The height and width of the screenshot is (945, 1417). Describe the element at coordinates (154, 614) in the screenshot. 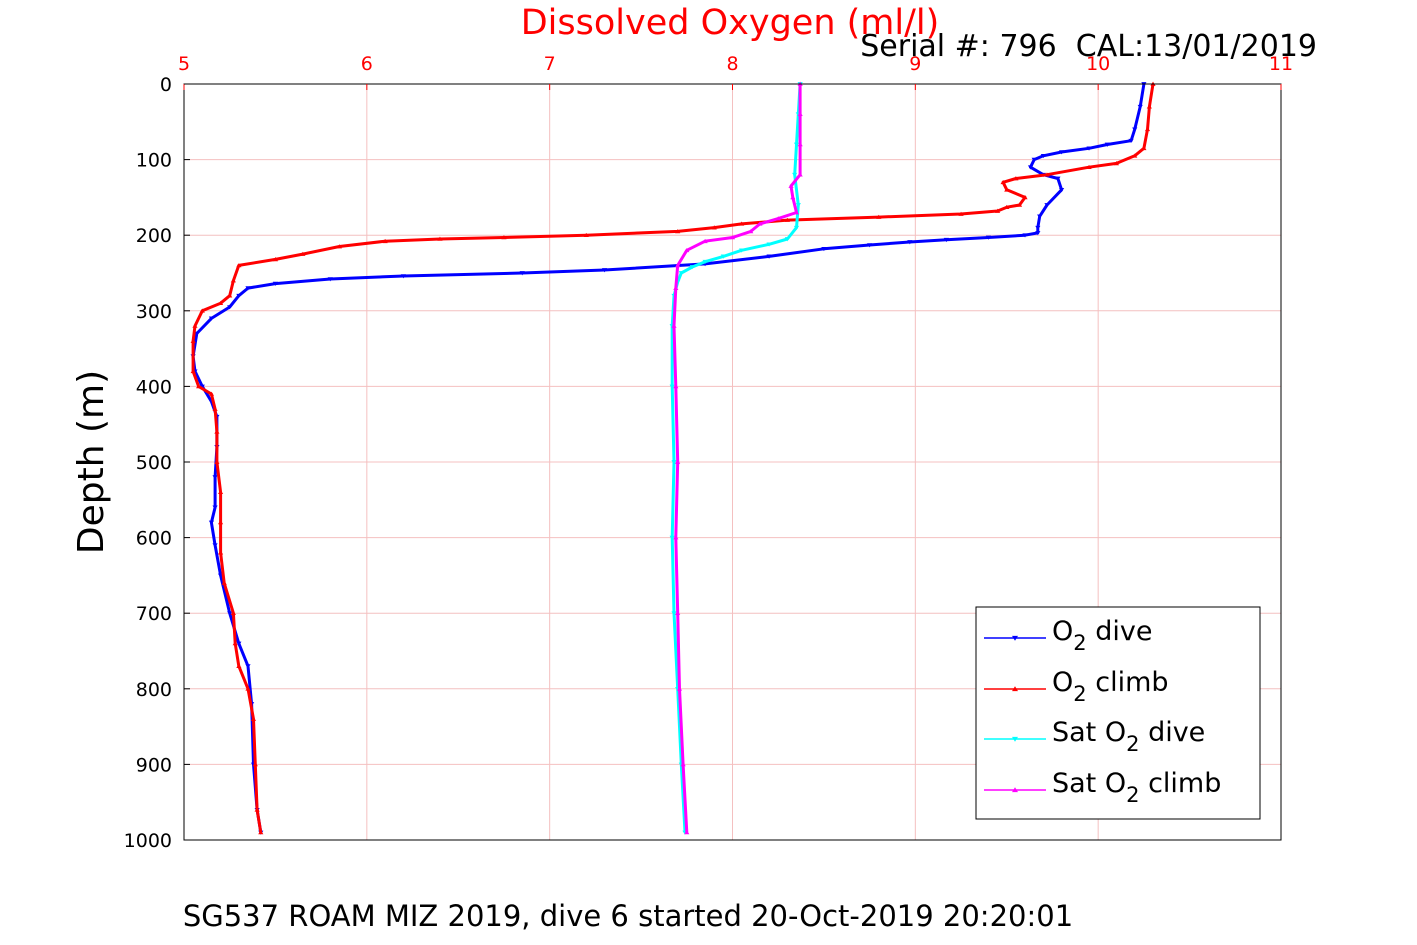

I see `y-tick-label: 700` at that location.